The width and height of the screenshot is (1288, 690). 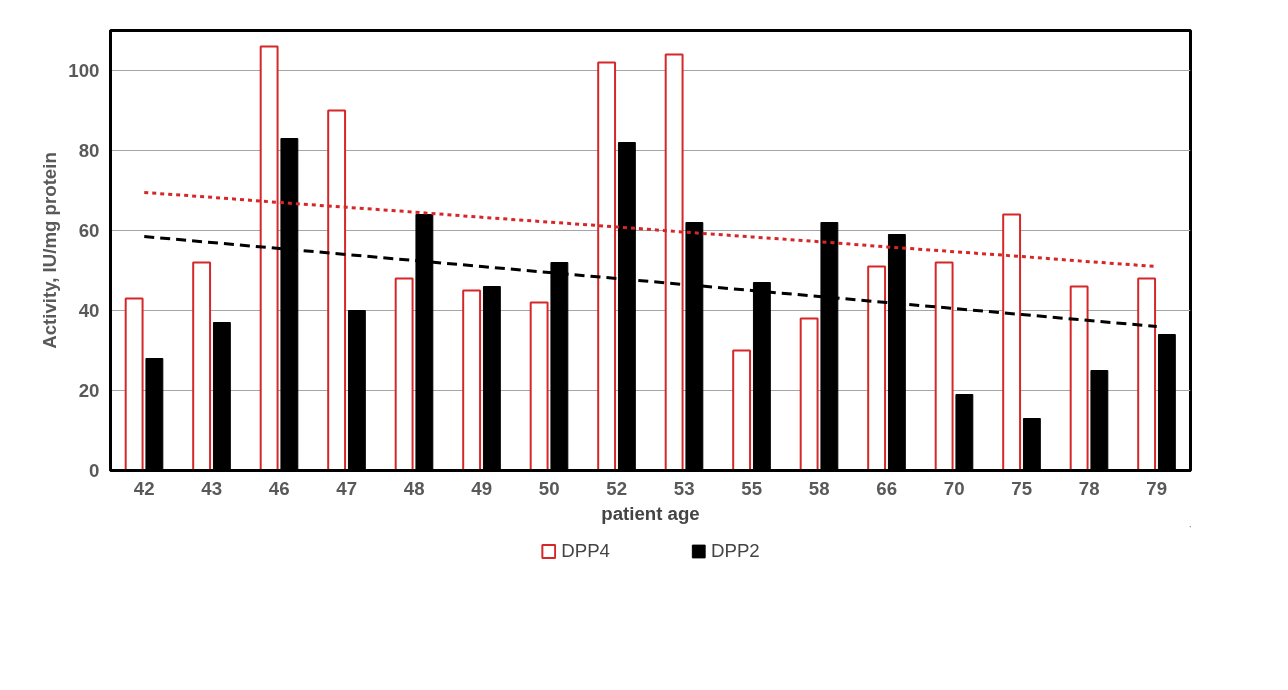 What do you see at coordinates (347, 488) in the screenshot?
I see `x-tick-label: 47` at bounding box center [347, 488].